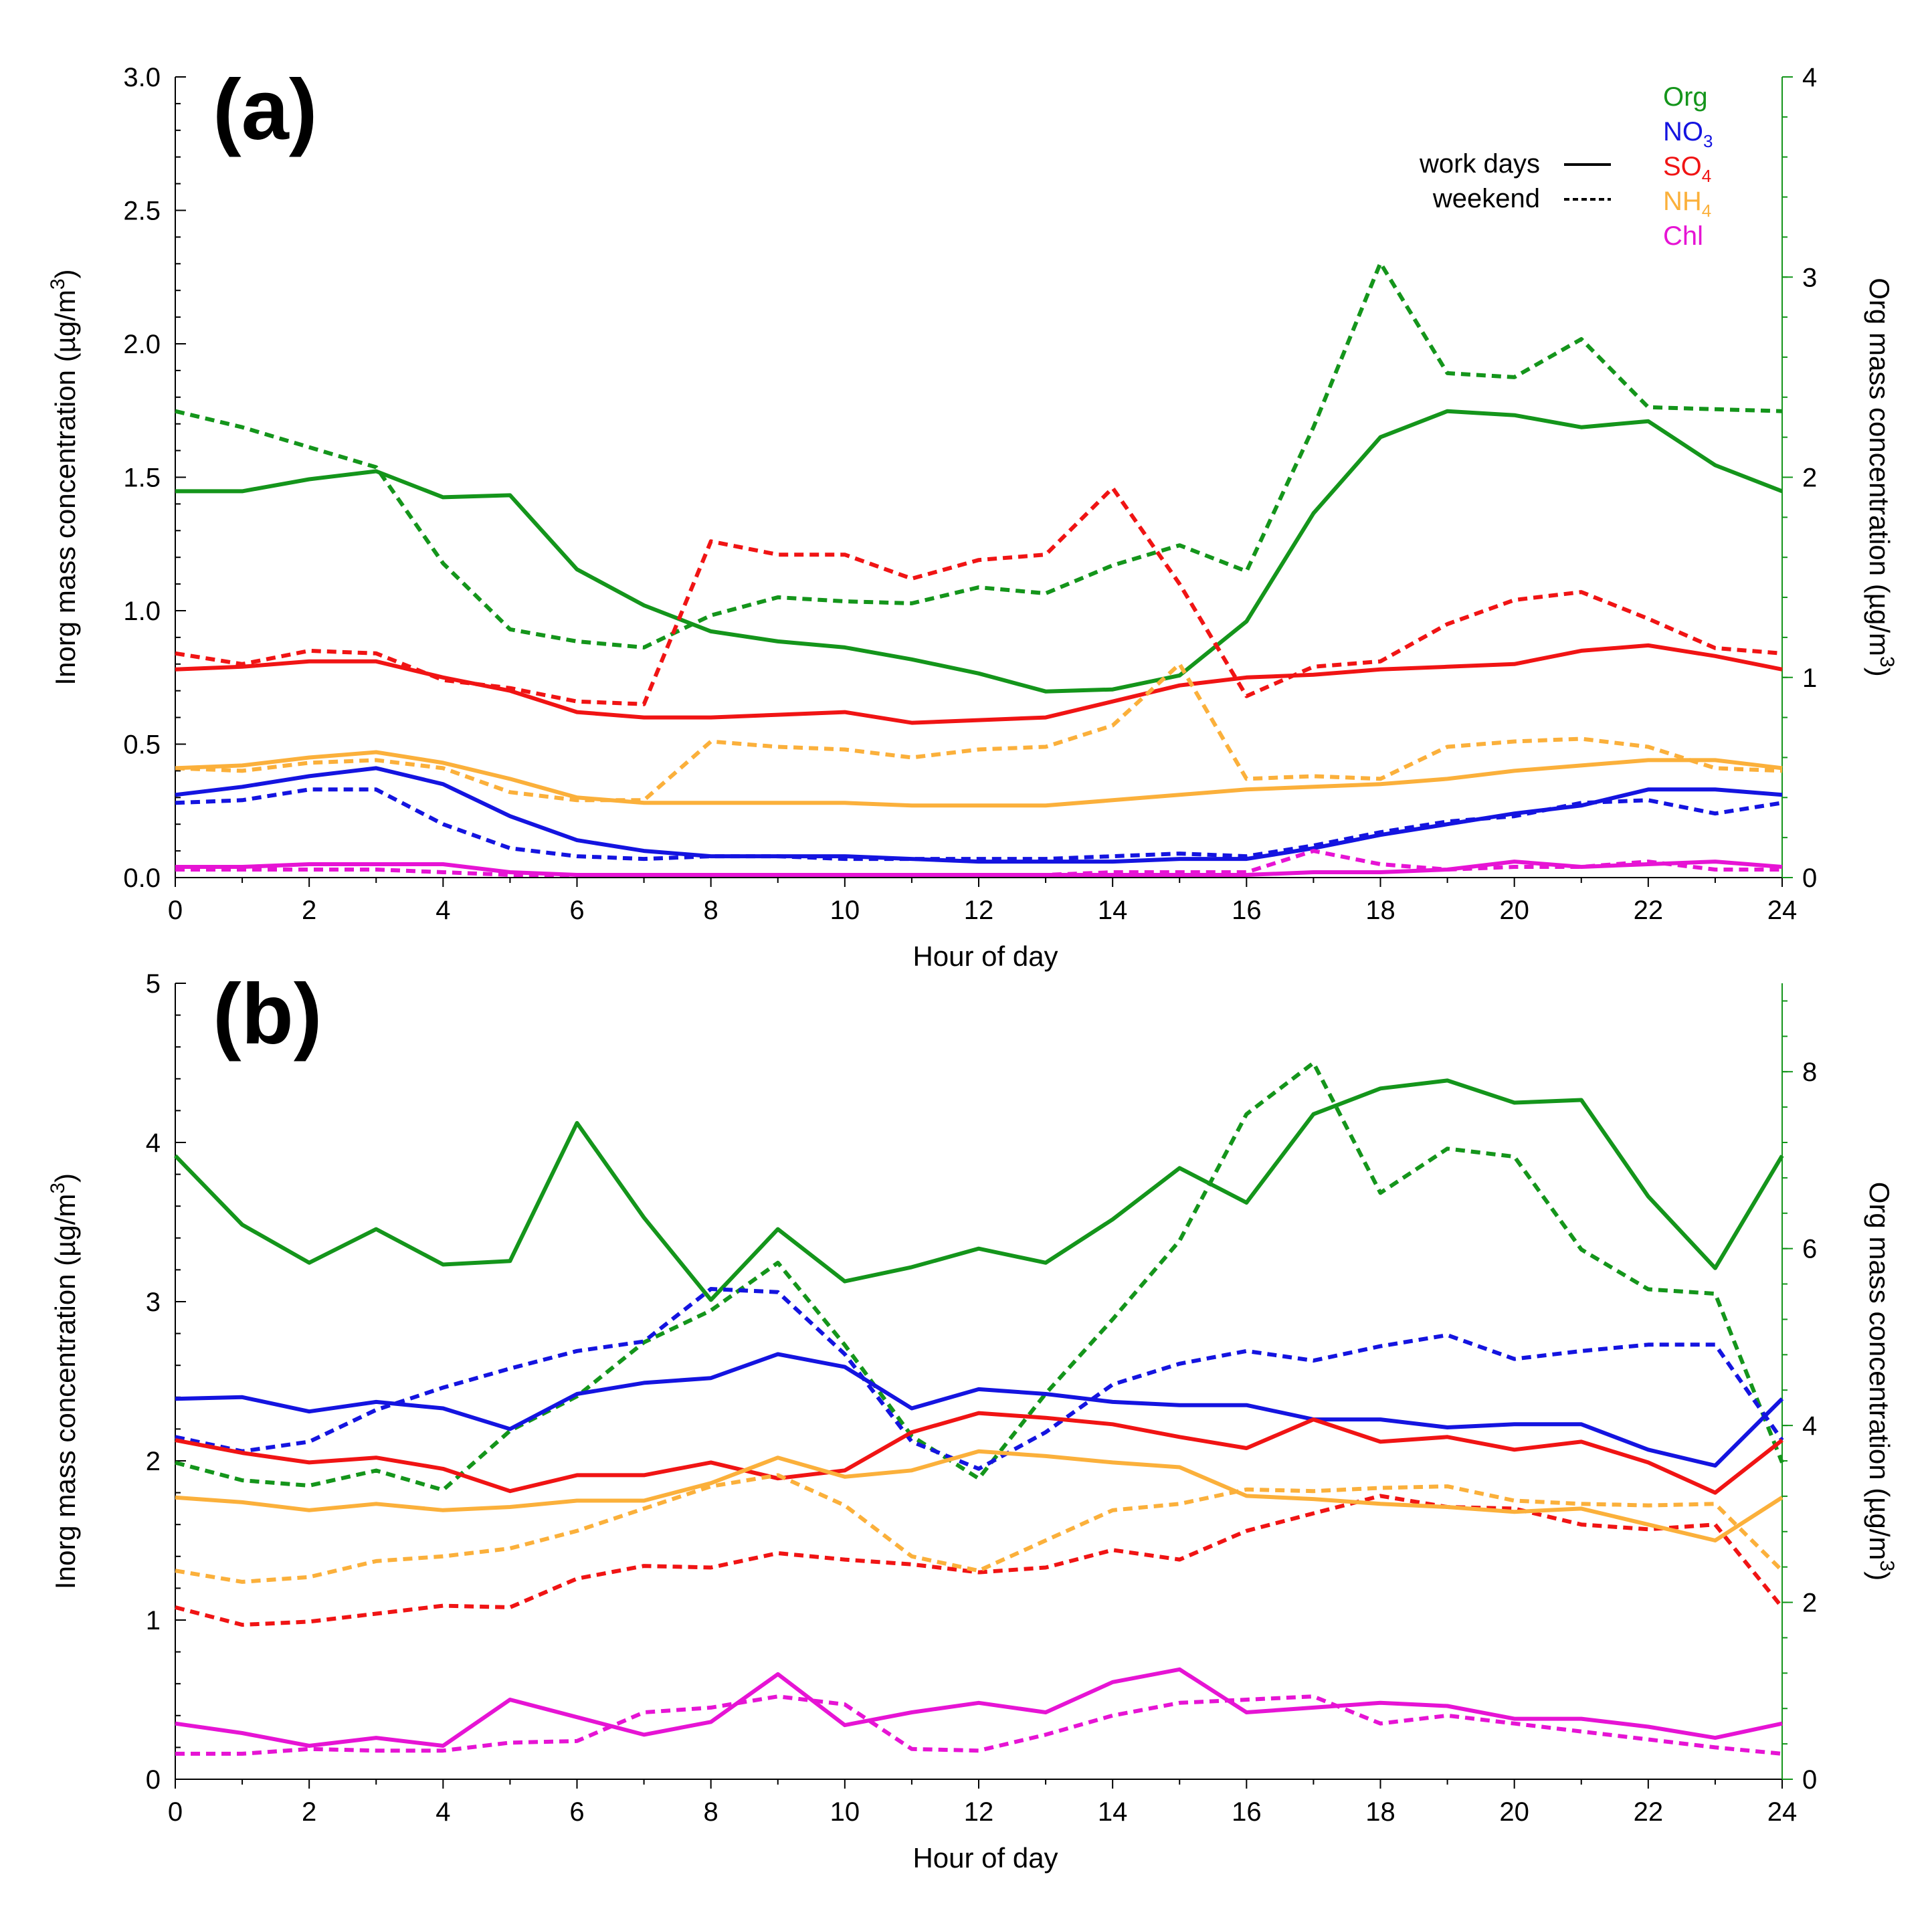 The image size is (1932, 1907). Describe the element at coordinates (153, 1302) in the screenshot. I see `y-tick-label: 3` at that location.